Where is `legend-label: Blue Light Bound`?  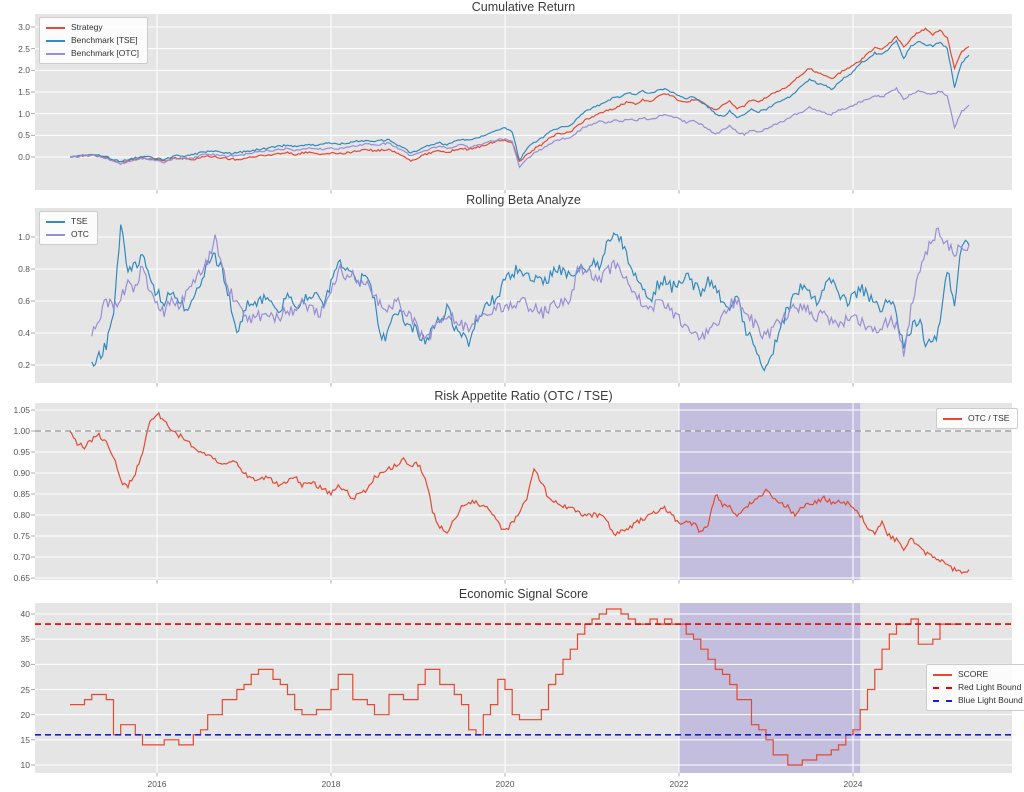 legend-label: Blue Light Bound is located at coordinates (990, 700).